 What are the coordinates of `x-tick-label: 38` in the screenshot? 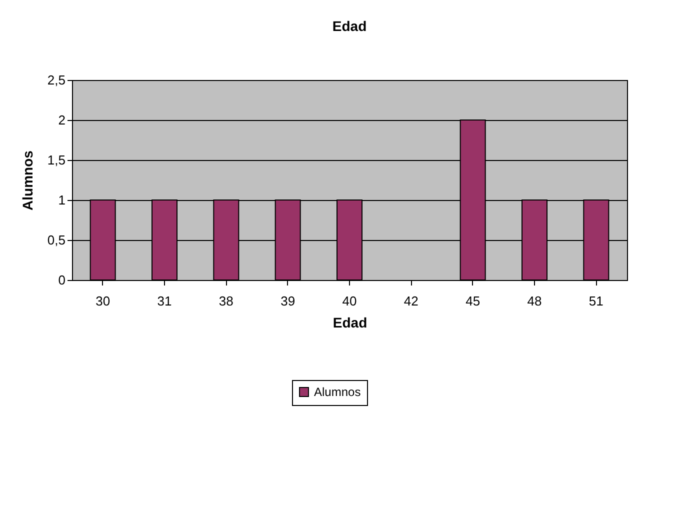 It's located at (226, 301).